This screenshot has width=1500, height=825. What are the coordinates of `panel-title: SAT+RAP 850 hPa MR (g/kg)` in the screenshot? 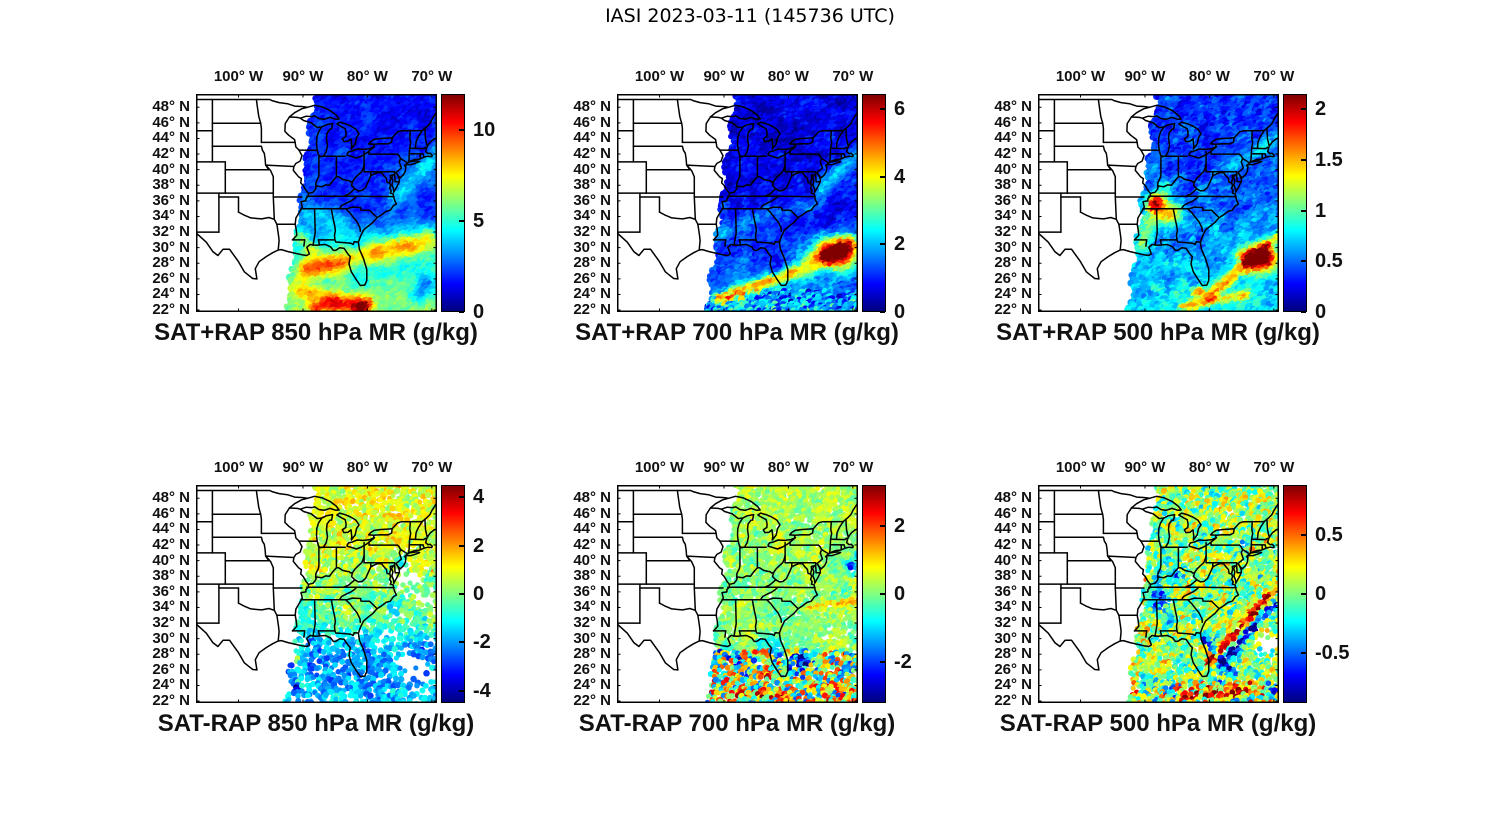 It's located at (316, 332).